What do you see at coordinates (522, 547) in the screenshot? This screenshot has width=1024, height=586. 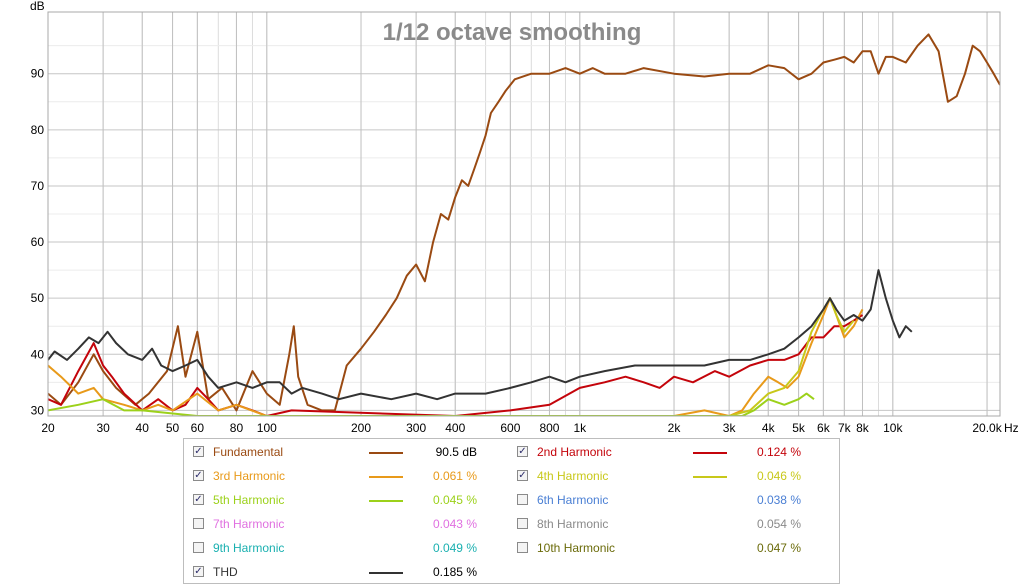 I see `legend-checkbox-10th-harmonic` at bounding box center [522, 547].